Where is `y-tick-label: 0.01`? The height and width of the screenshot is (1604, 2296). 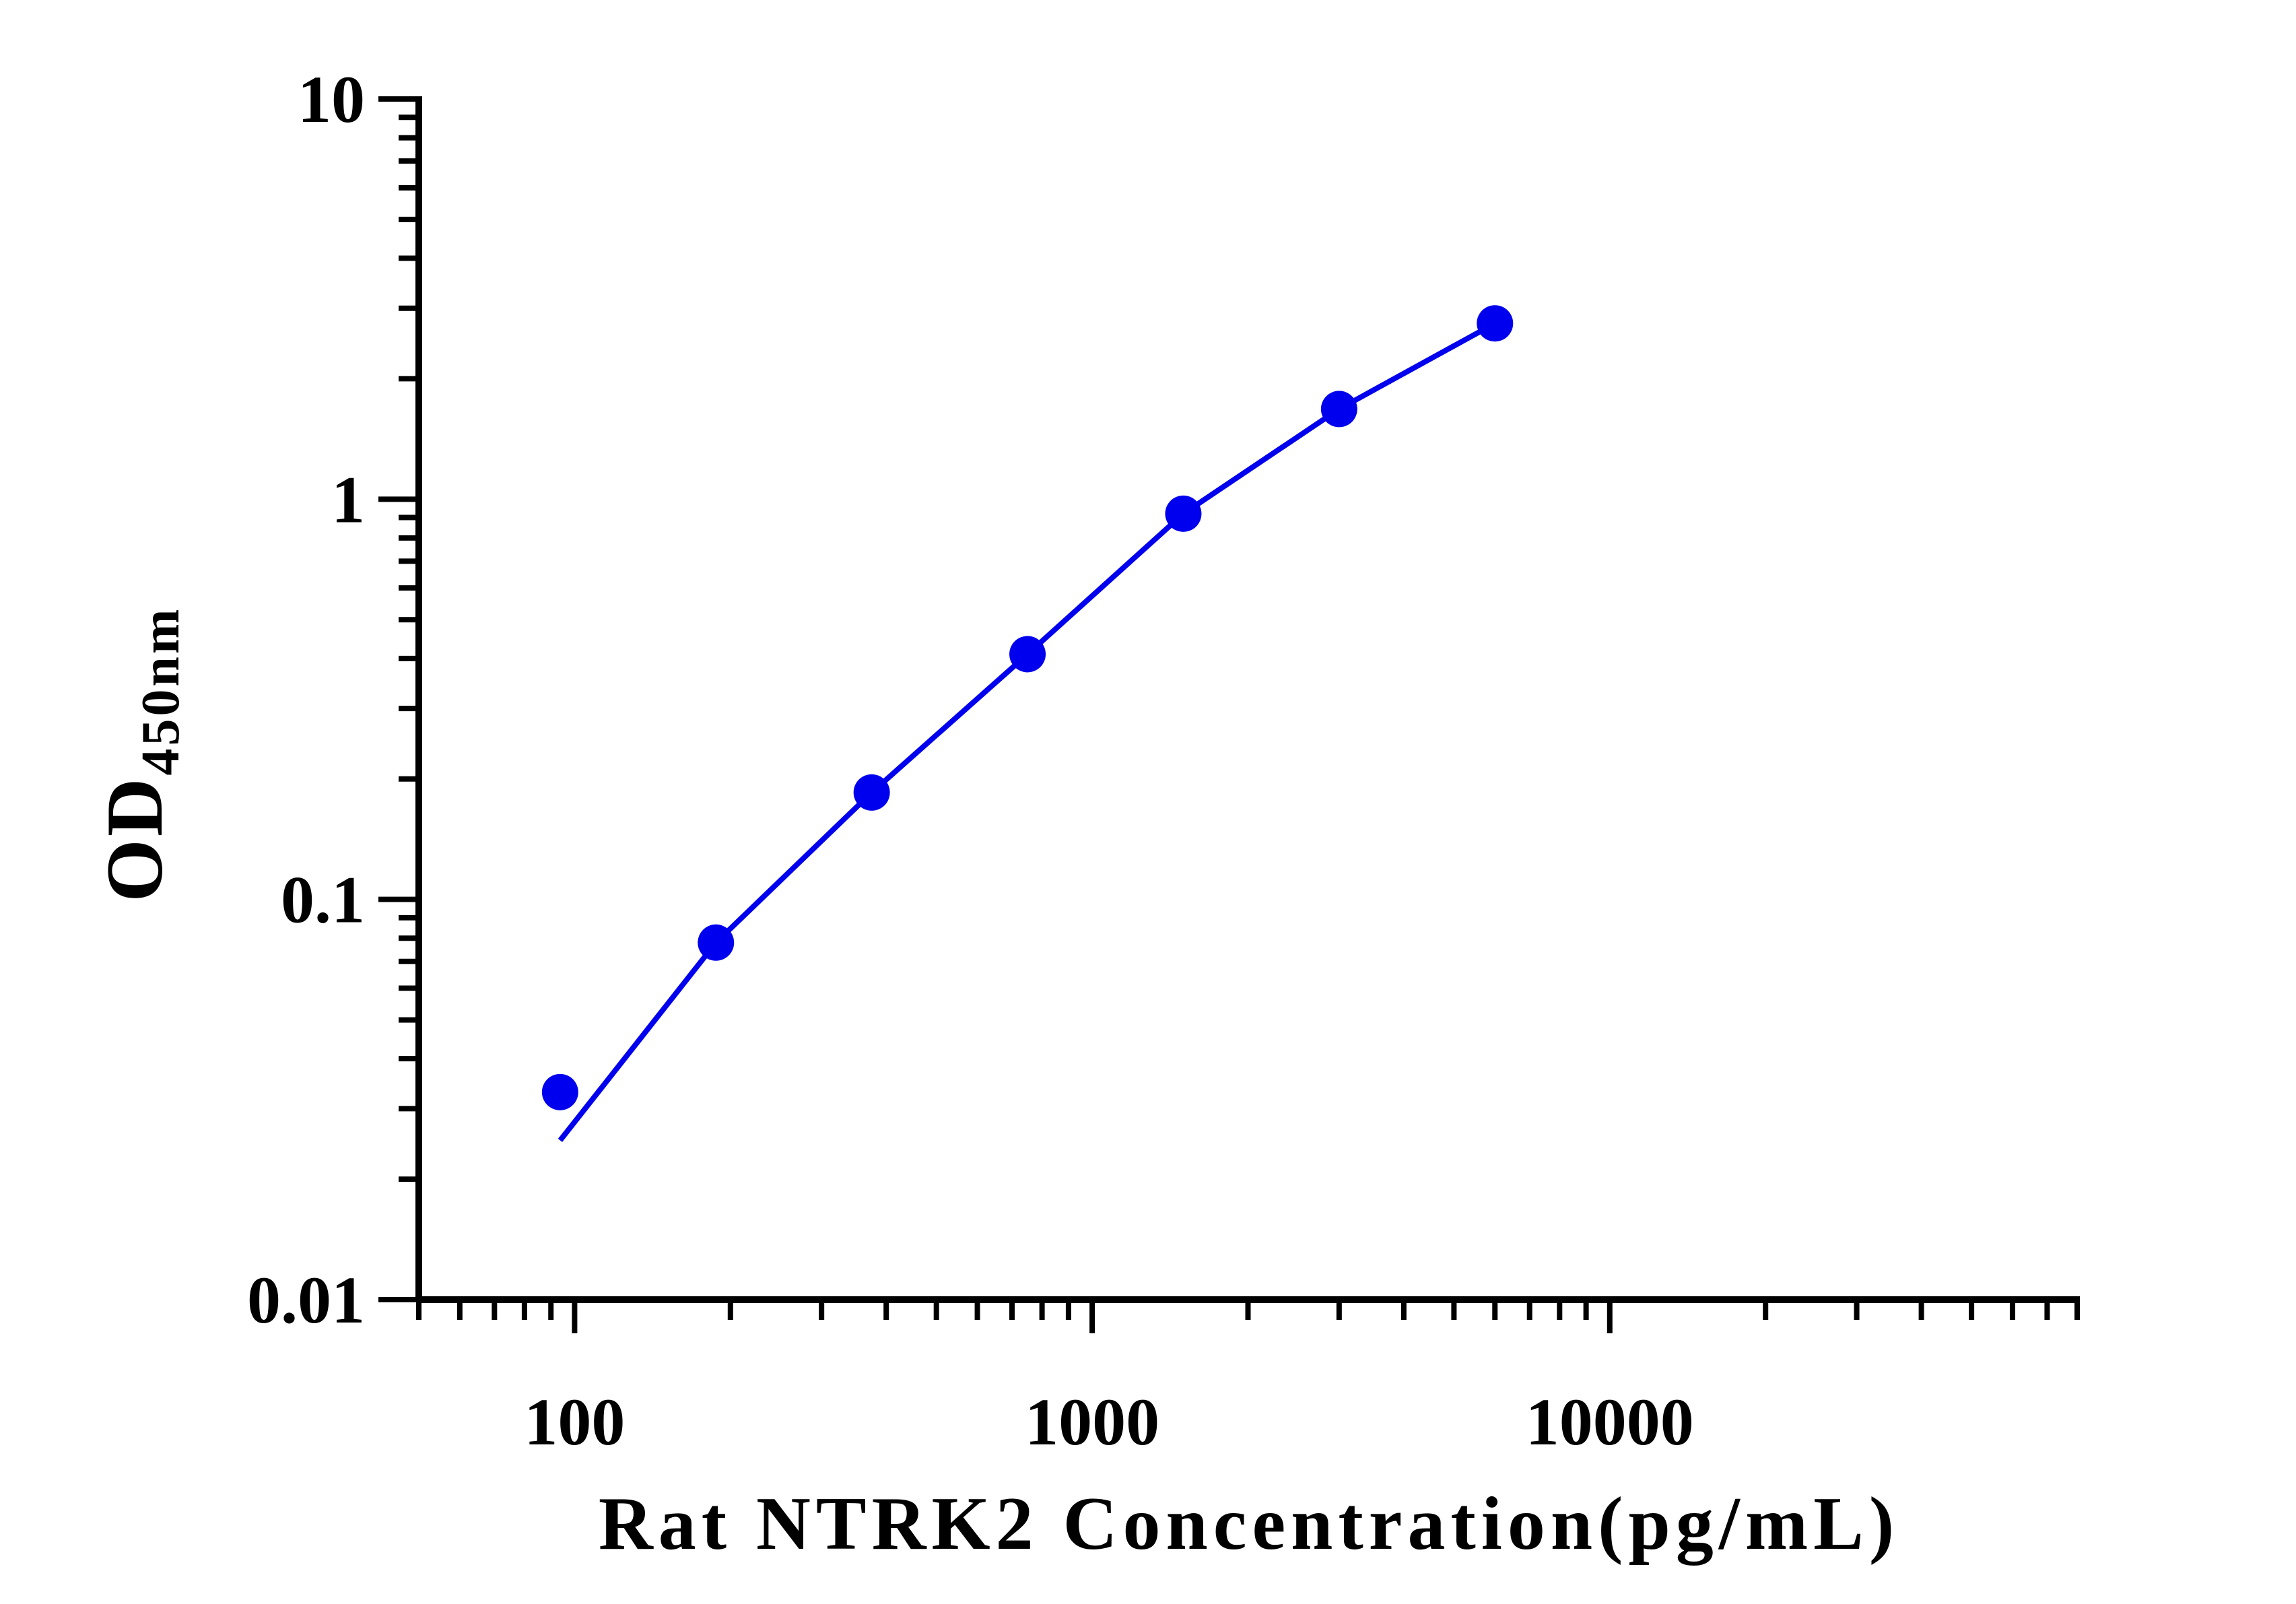
y-tick-label: 0.01 is located at coordinates (306, 1300).